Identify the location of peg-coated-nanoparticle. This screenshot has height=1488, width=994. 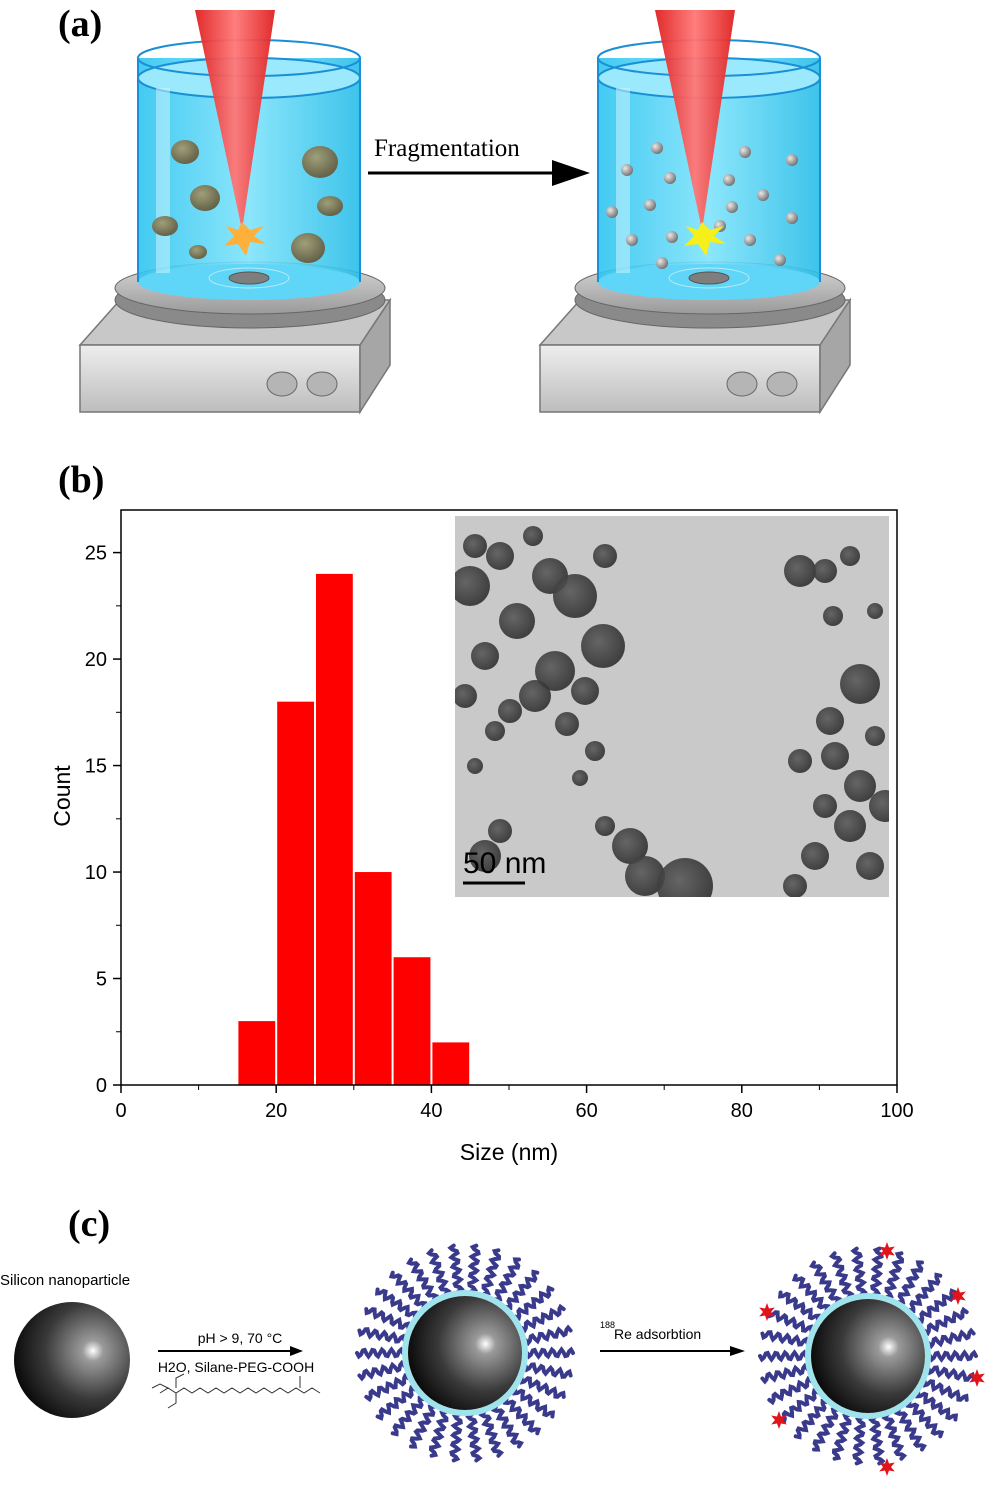
(465, 1353).